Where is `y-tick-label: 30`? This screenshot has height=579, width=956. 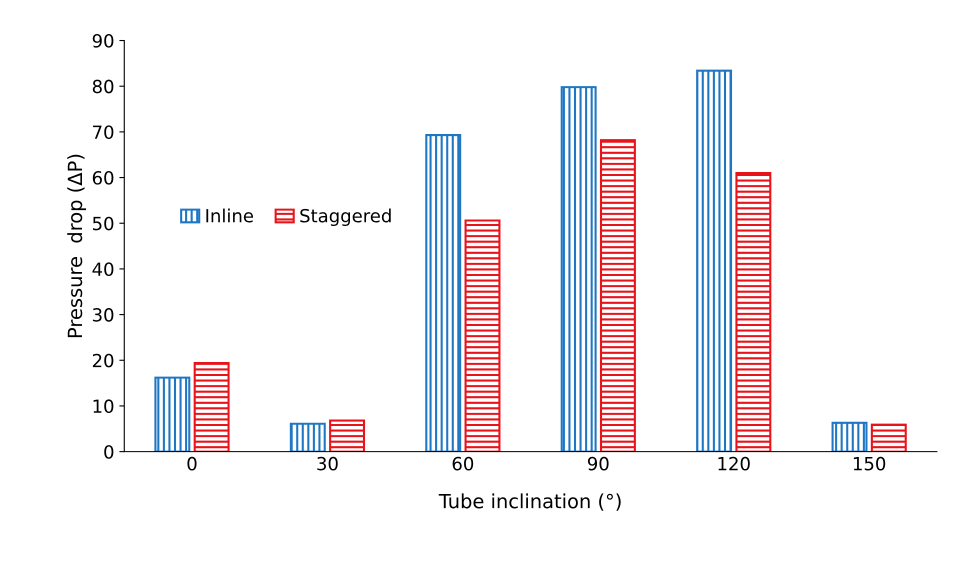 y-tick-label: 30 is located at coordinates (103, 315).